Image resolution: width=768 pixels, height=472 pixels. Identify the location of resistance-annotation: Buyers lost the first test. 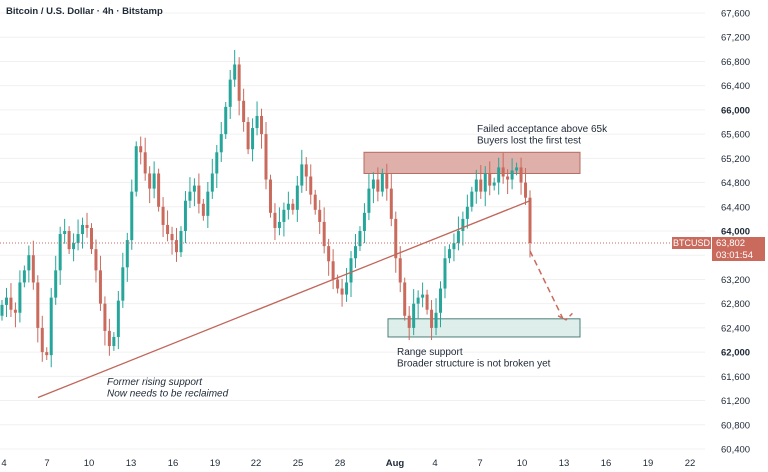
(529, 141).